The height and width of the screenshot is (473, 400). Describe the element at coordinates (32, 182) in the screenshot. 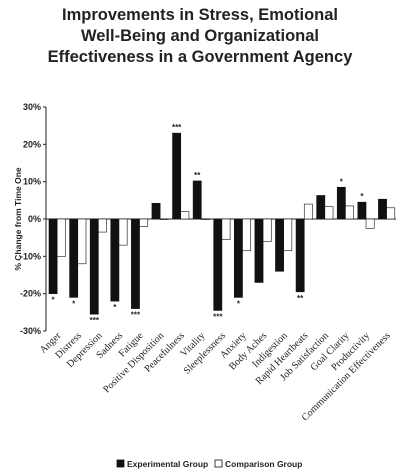

I see `y-tick-label: 10%` at that location.